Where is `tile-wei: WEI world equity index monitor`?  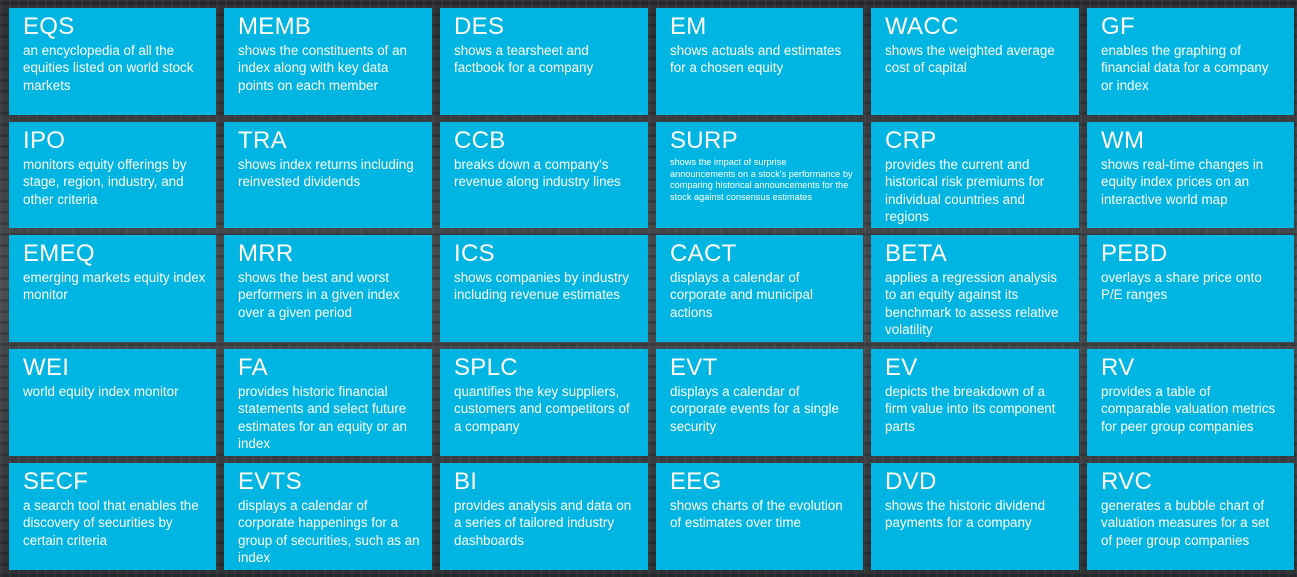 tile-wei: WEI world equity index monitor is located at coordinates (112, 402).